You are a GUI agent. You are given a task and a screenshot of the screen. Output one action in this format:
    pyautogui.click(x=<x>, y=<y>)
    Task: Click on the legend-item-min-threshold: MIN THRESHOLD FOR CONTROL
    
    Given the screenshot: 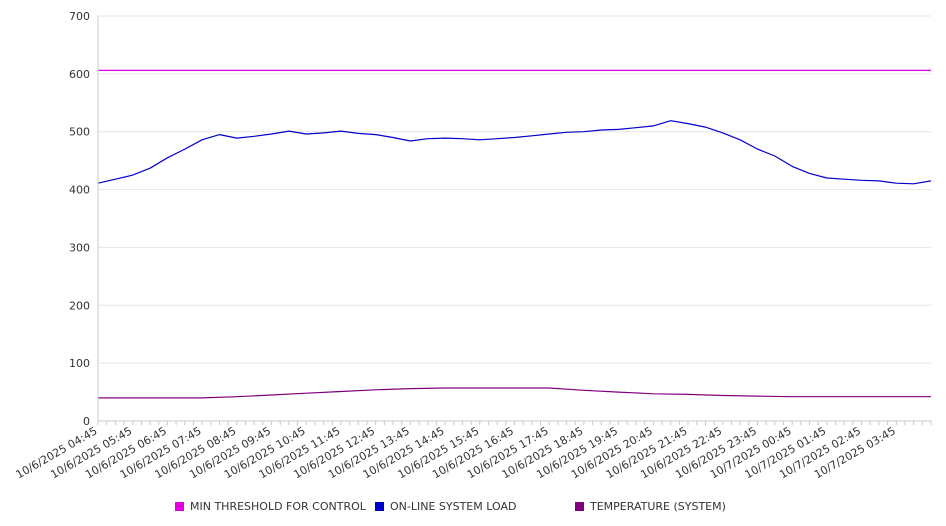 What is the action you would take?
    pyautogui.click(x=270, y=506)
    